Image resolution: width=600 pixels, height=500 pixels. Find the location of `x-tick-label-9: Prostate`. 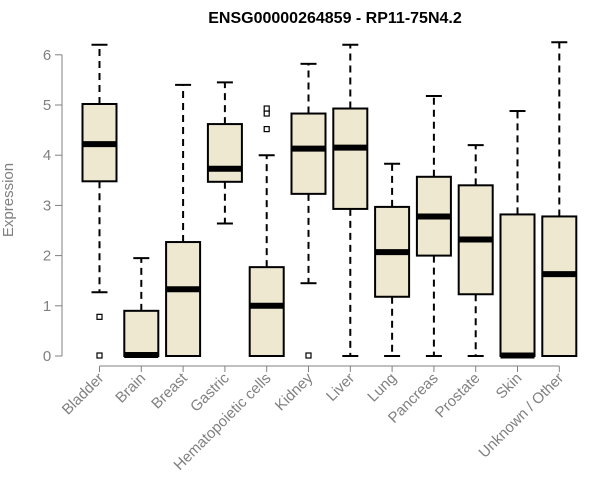

x-tick-label-9: Prostate is located at coordinates (458, 396).